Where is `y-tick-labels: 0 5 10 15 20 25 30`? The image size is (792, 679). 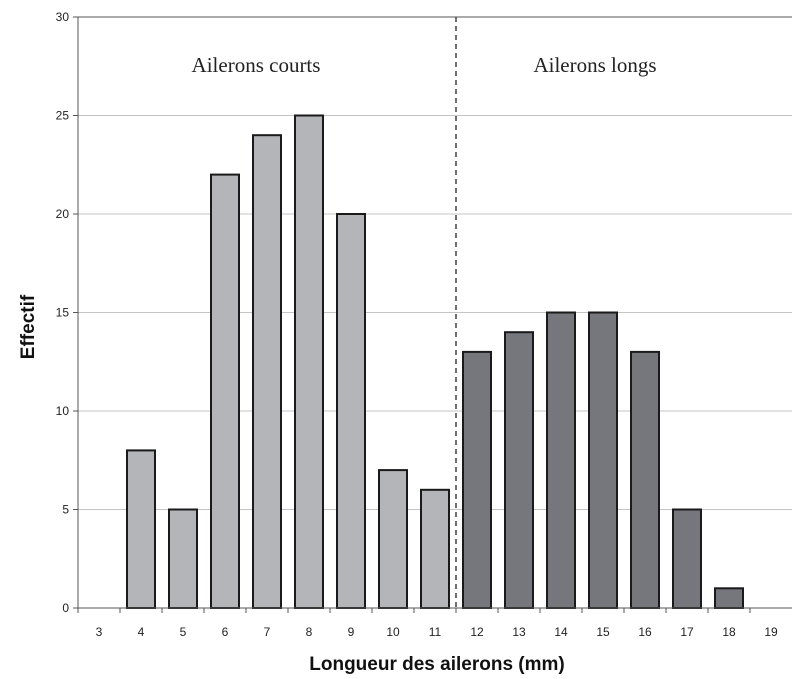 y-tick-labels: 0 5 10 15 20 25 30 is located at coordinates (63, 312).